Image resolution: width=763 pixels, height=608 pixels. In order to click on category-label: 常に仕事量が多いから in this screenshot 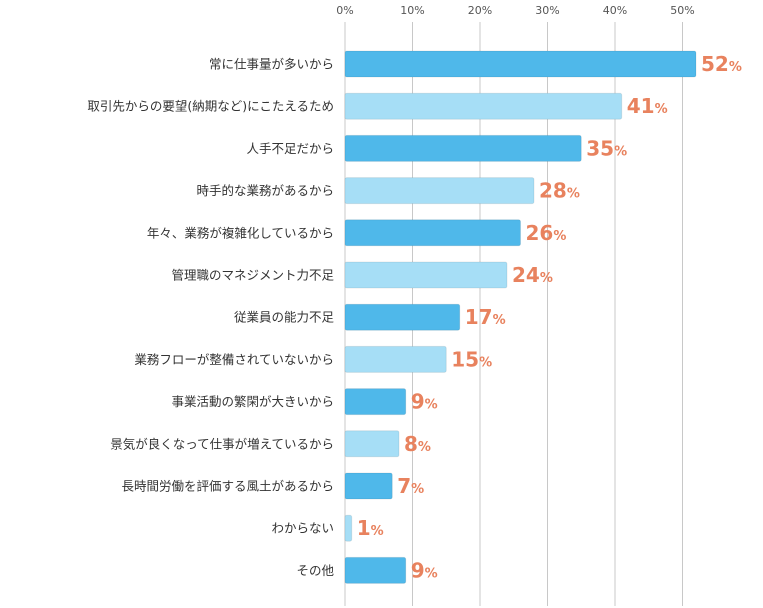, I will do `click(271, 64)`.